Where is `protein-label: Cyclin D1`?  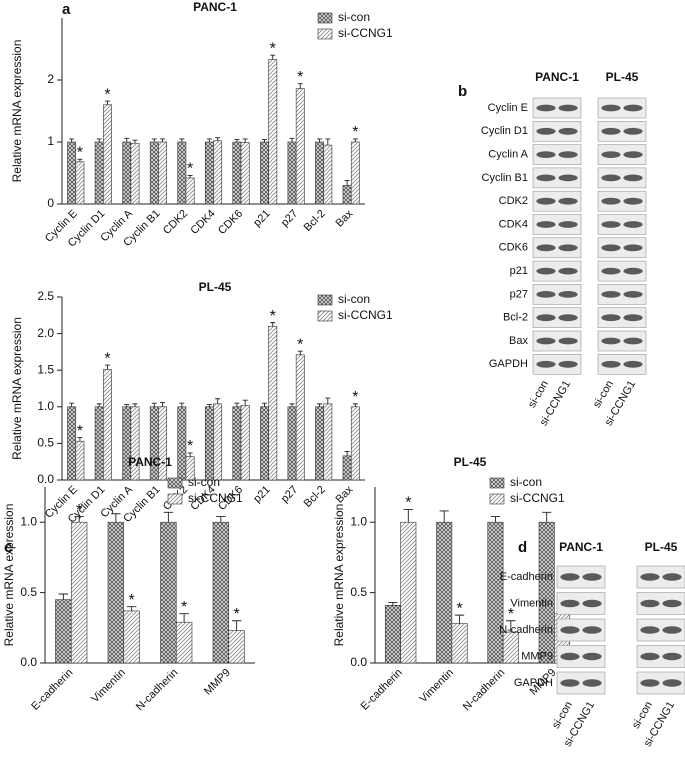 protein-label: Cyclin D1 is located at coordinates (504, 131).